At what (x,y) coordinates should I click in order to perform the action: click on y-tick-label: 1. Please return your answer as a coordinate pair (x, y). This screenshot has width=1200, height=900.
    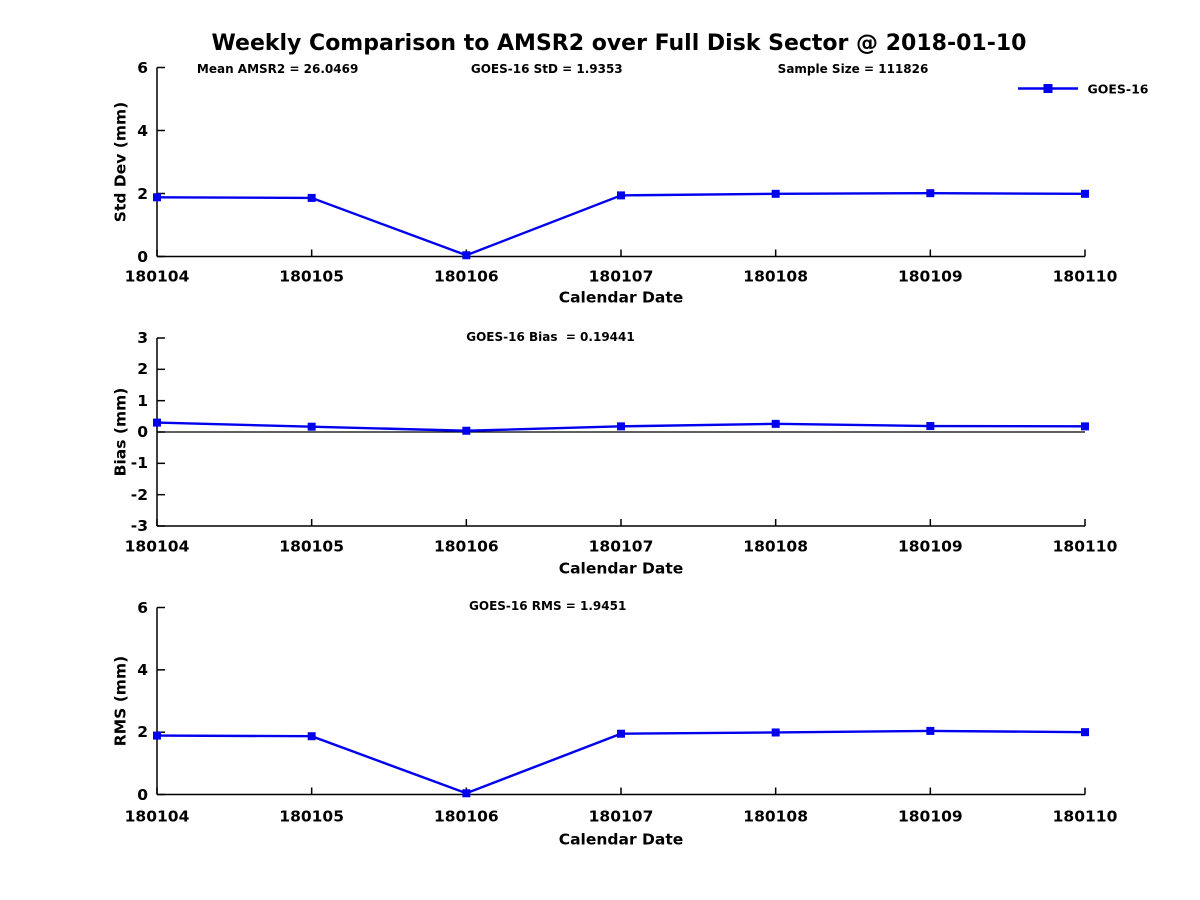
    Looking at the image, I should click on (142, 400).